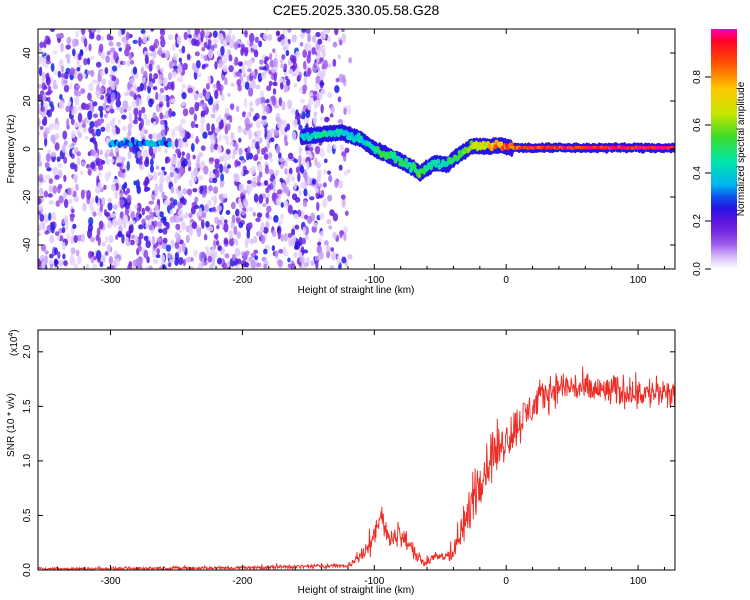 Image resolution: width=750 pixels, height=600 pixels. What do you see at coordinates (27, 570) in the screenshot?
I see `snr-y-tick-label: 0.0` at bounding box center [27, 570].